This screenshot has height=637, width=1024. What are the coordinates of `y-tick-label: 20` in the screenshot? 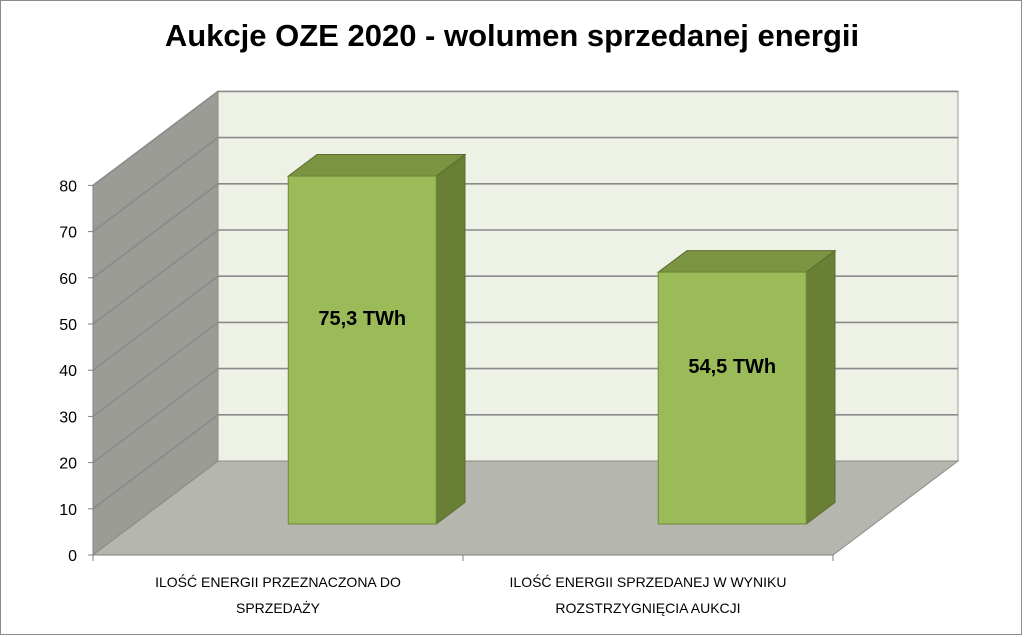 It's located at (68, 464).